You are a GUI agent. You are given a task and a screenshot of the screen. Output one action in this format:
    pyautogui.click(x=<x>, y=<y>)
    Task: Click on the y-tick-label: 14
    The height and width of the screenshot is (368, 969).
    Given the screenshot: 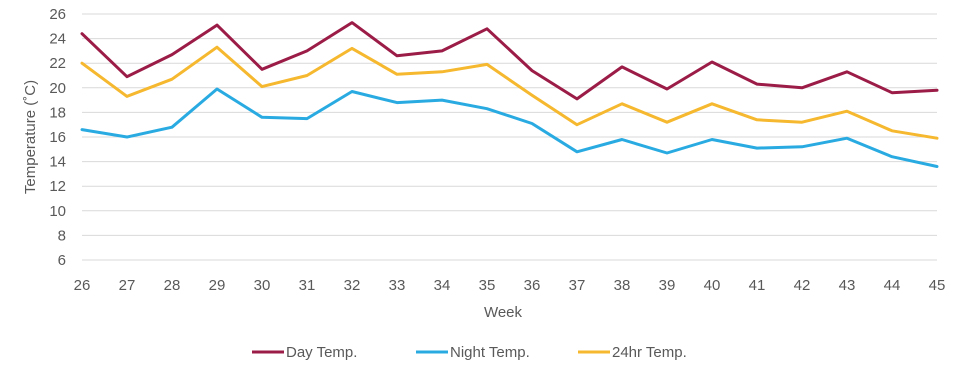 What is the action you would take?
    pyautogui.click(x=57, y=162)
    